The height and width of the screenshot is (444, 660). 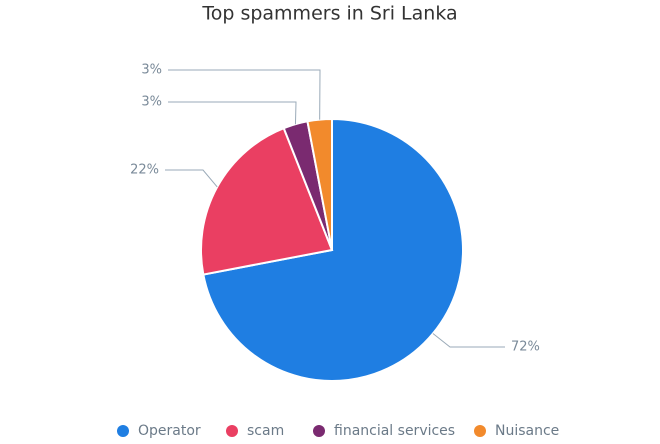 I want to click on legend-label: Operator, so click(x=169, y=431).